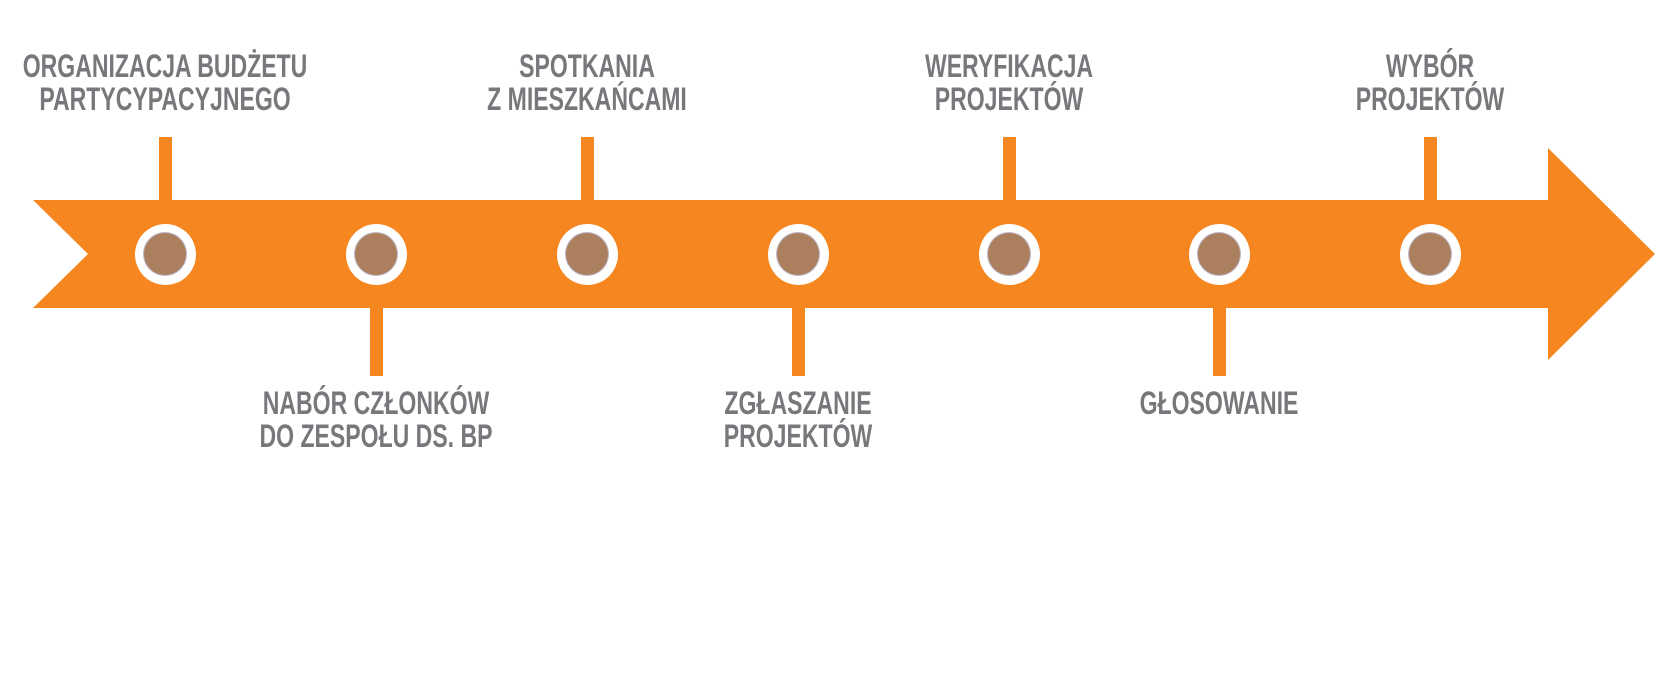 This screenshot has width=1670, height=680. What do you see at coordinates (798, 403) in the screenshot?
I see `step-label-line: ZGŁASZANIE` at bounding box center [798, 403].